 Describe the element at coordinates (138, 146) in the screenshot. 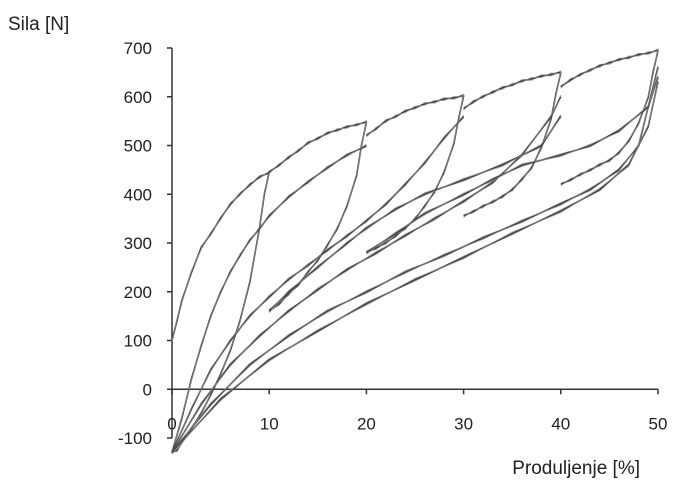

I see `y-tick-label: 500` at that location.